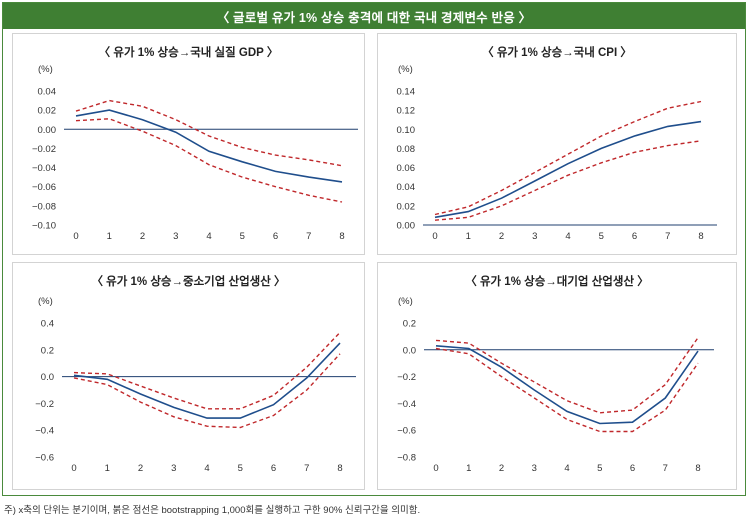 This screenshot has height=518, width=750. I want to click on y-tick-label: 0.12, so click(406, 111).